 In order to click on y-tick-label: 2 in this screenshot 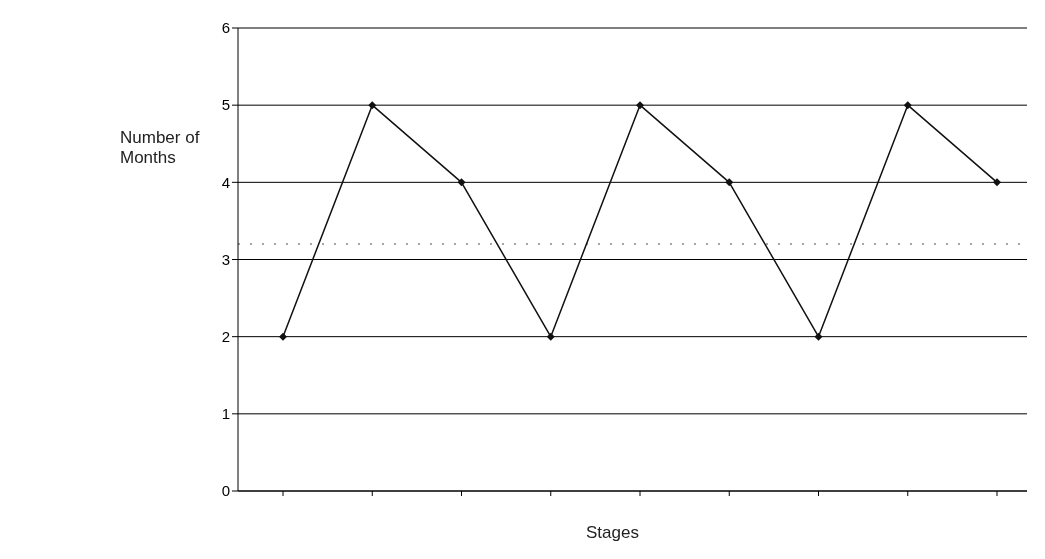, I will do `click(225, 336)`.